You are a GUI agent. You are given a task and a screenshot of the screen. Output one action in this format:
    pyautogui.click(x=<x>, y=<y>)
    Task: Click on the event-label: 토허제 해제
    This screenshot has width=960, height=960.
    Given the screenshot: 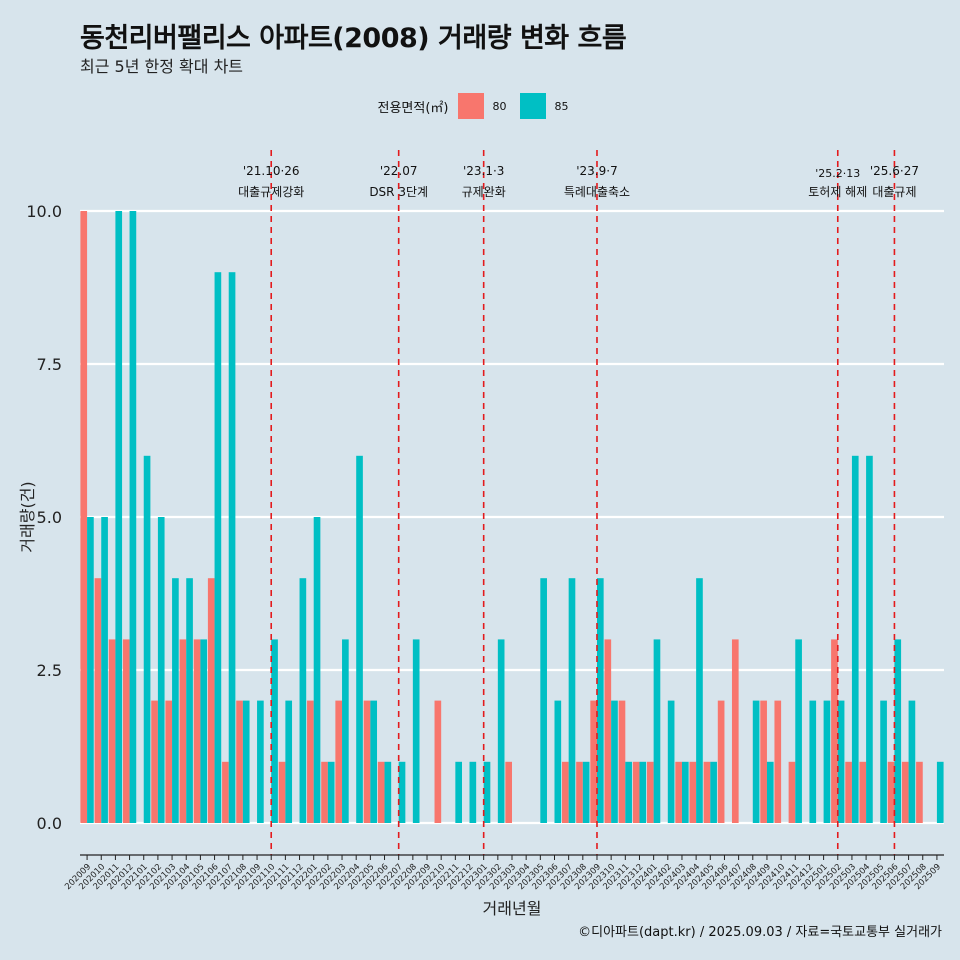 What is the action you would take?
    pyautogui.click(x=837, y=192)
    